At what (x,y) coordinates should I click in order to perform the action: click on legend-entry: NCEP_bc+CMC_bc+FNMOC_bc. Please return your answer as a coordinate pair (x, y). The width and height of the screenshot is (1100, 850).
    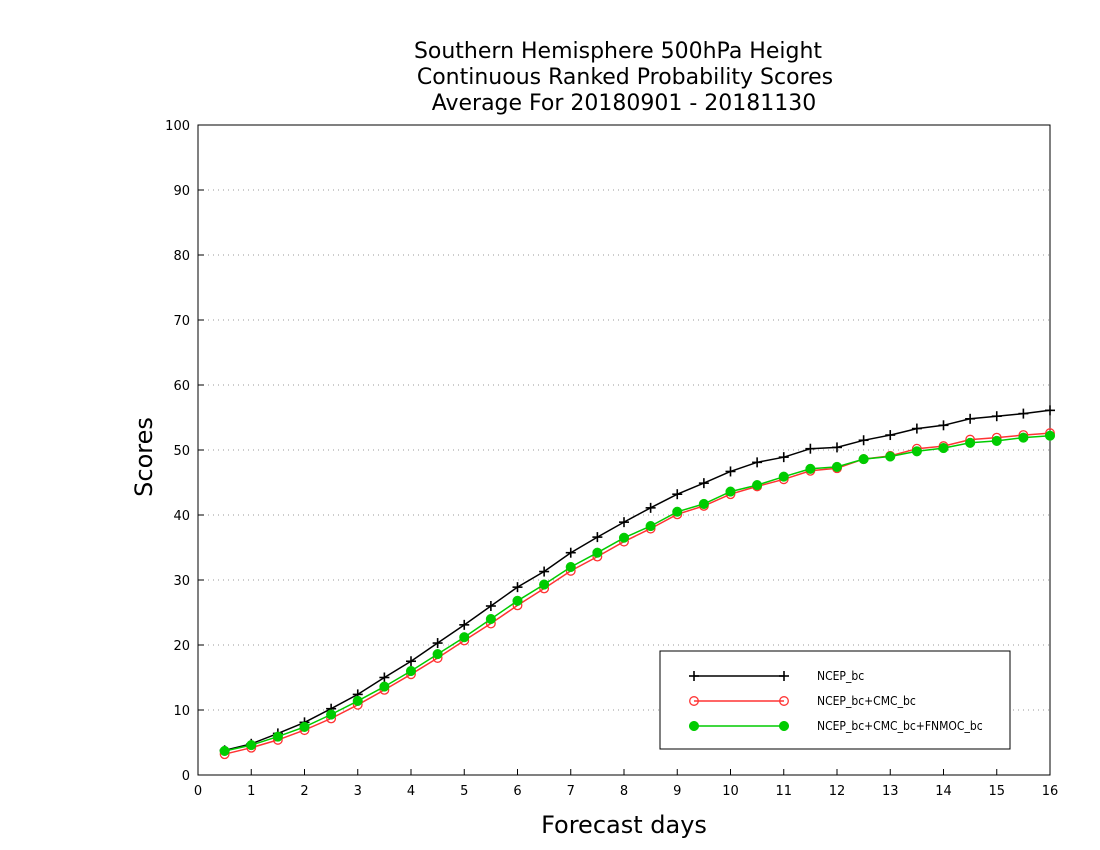
    Looking at the image, I should click on (835, 726).